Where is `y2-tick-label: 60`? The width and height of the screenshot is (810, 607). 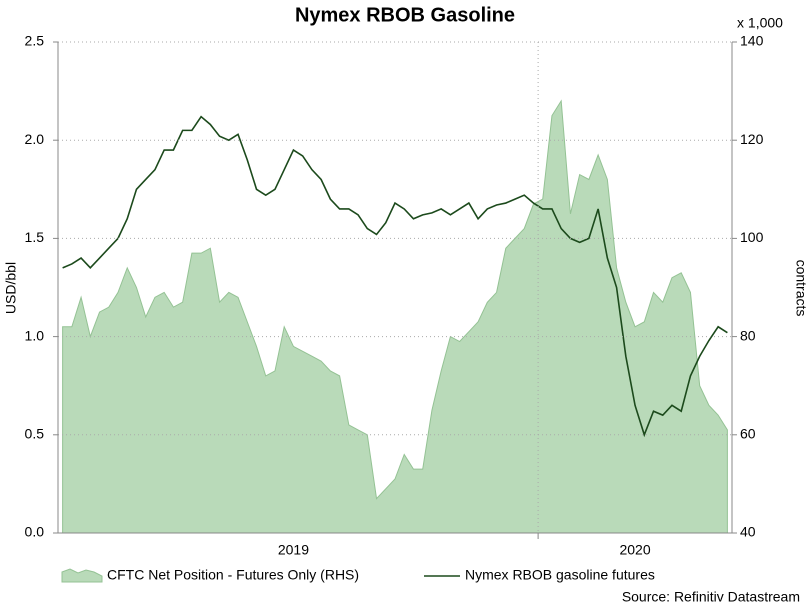 y2-tick-label: 60 is located at coordinates (748, 434).